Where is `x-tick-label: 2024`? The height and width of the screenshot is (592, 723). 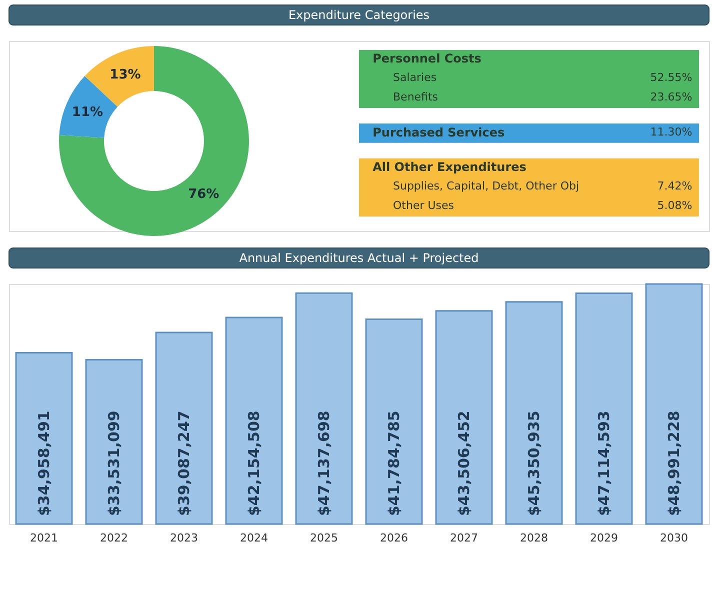 x-tick-label: 2024 is located at coordinates (254, 538).